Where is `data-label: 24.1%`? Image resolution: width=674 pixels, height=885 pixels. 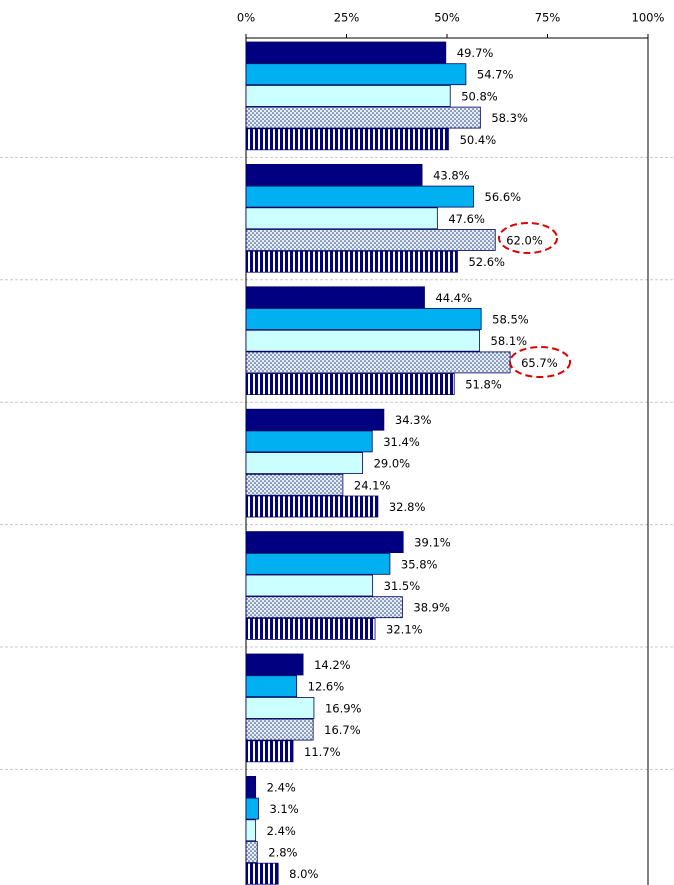
data-label: 24.1% is located at coordinates (372, 485).